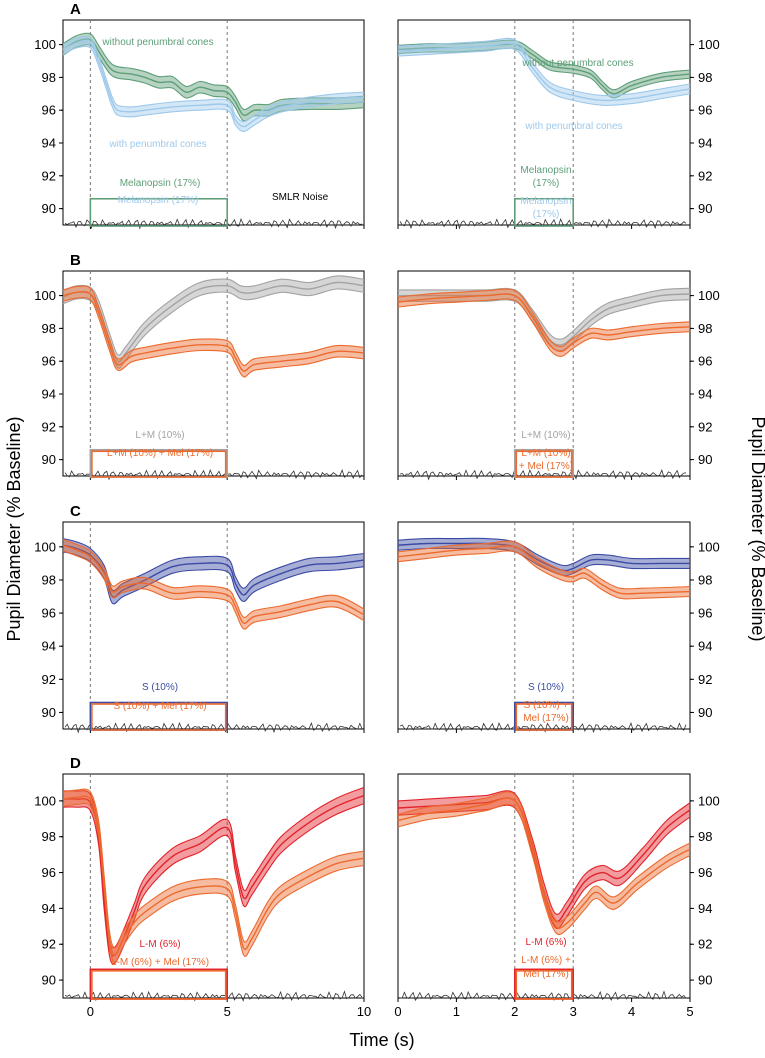  Describe the element at coordinates (456, 1011) in the screenshot. I see `x-tick-label: 1` at that location.